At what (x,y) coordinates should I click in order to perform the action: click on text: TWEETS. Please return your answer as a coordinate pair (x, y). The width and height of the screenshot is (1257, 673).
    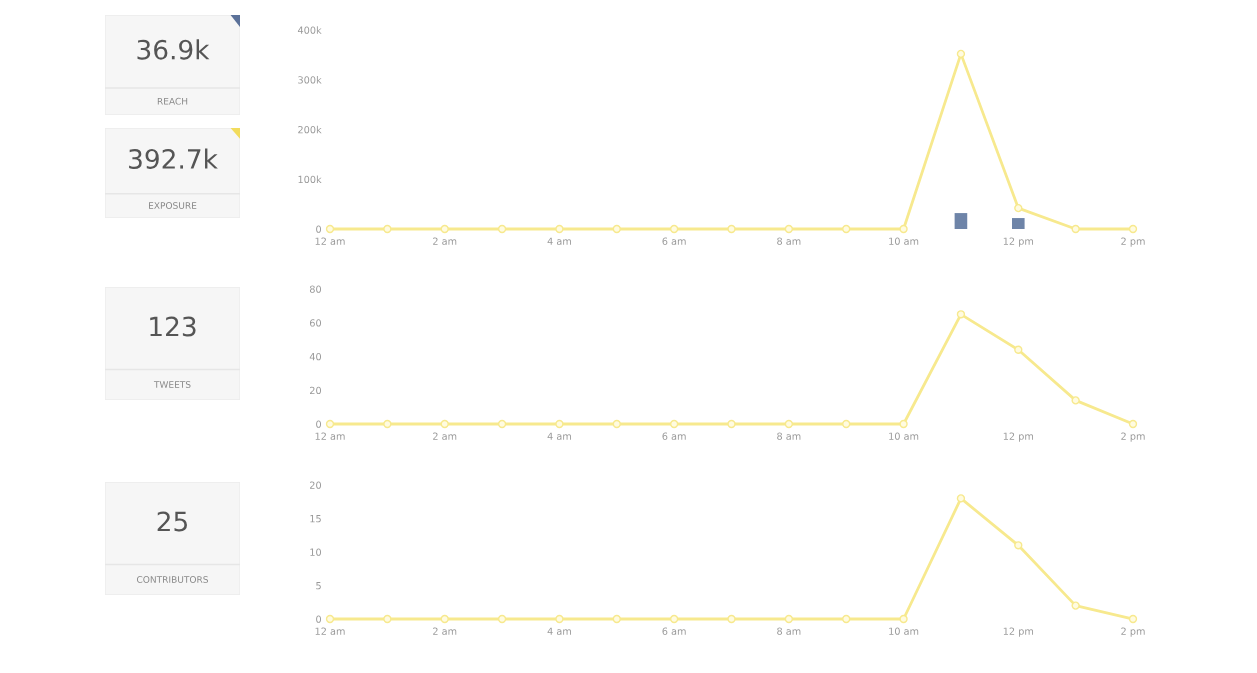
    Looking at the image, I should click on (172, 384).